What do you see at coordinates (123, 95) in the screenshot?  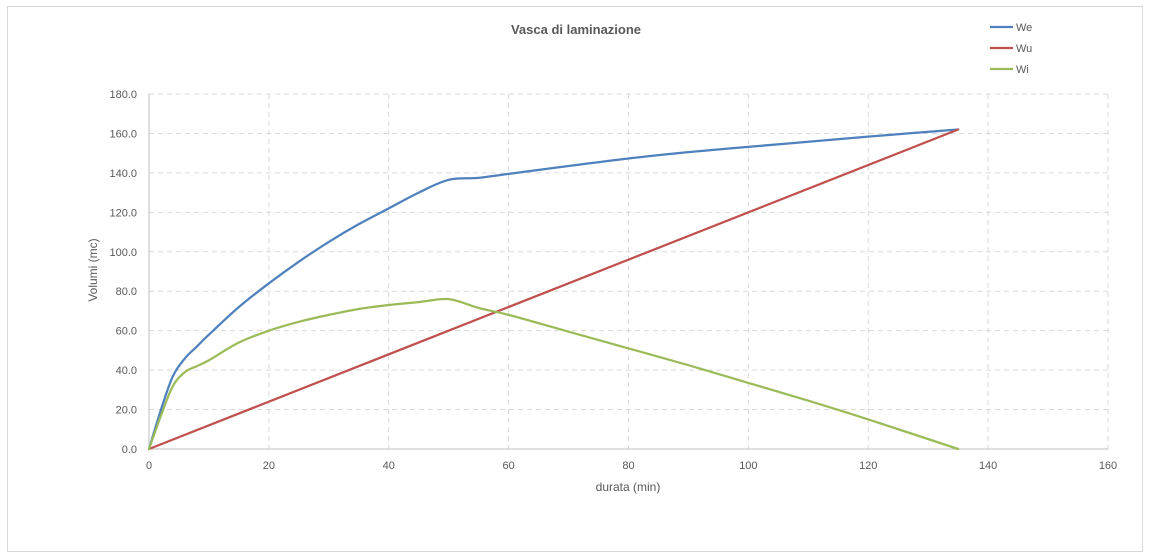 I see `y-tick-label: 180.0` at bounding box center [123, 95].